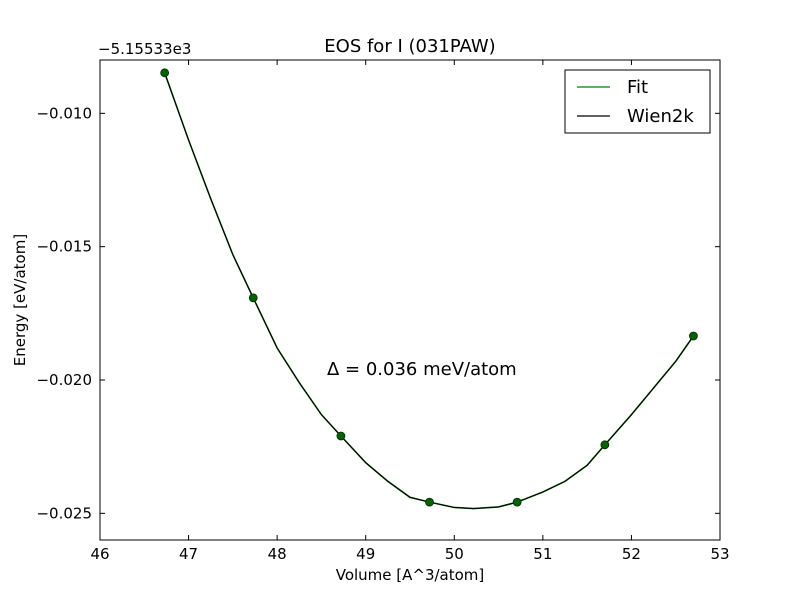  I want to click on y-tick-label: −0.025, so click(64, 513).